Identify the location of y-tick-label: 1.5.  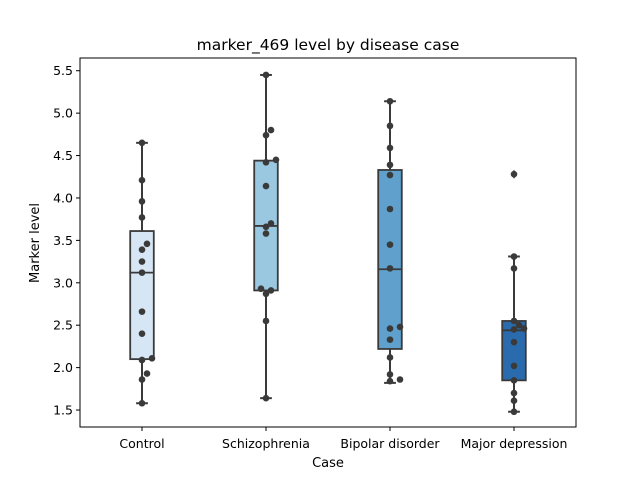
(63, 410).